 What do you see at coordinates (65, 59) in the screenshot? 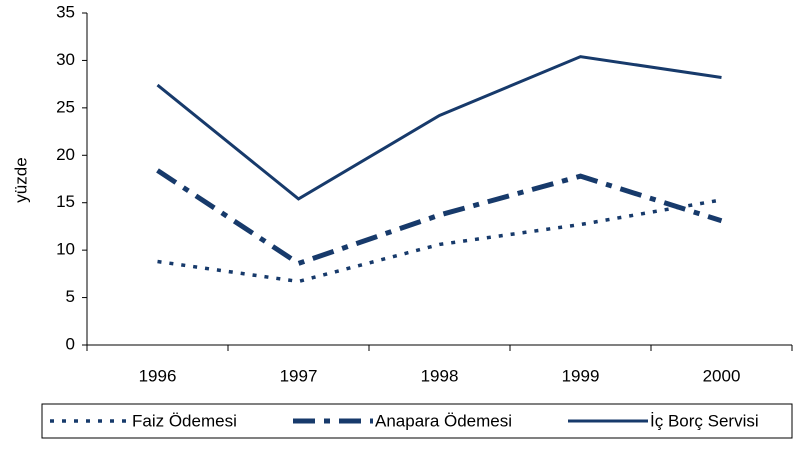
I see `y-tick-label: 30` at bounding box center [65, 59].